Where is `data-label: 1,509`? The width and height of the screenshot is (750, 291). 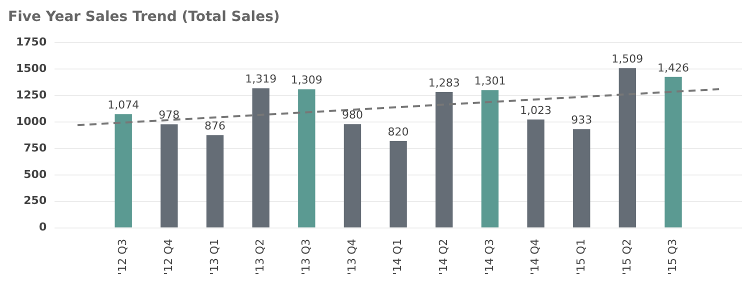 data-label: 1,509 is located at coordinates (628, 59).